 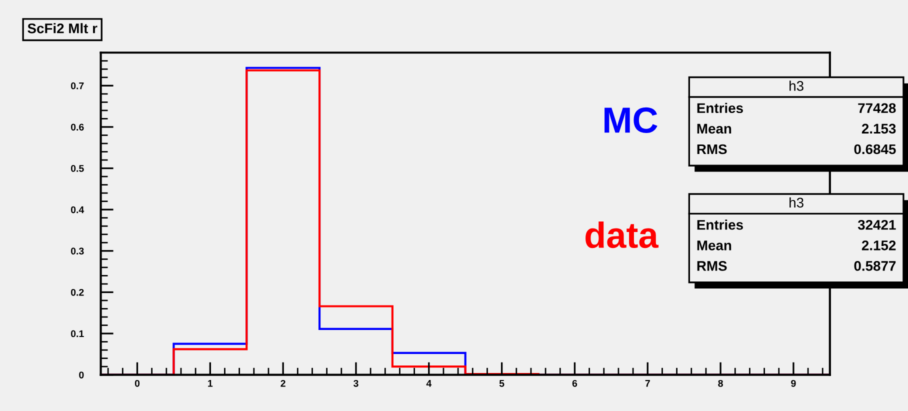 I want to click on y-tick-label: 0.7, so click(x=77, y=86).